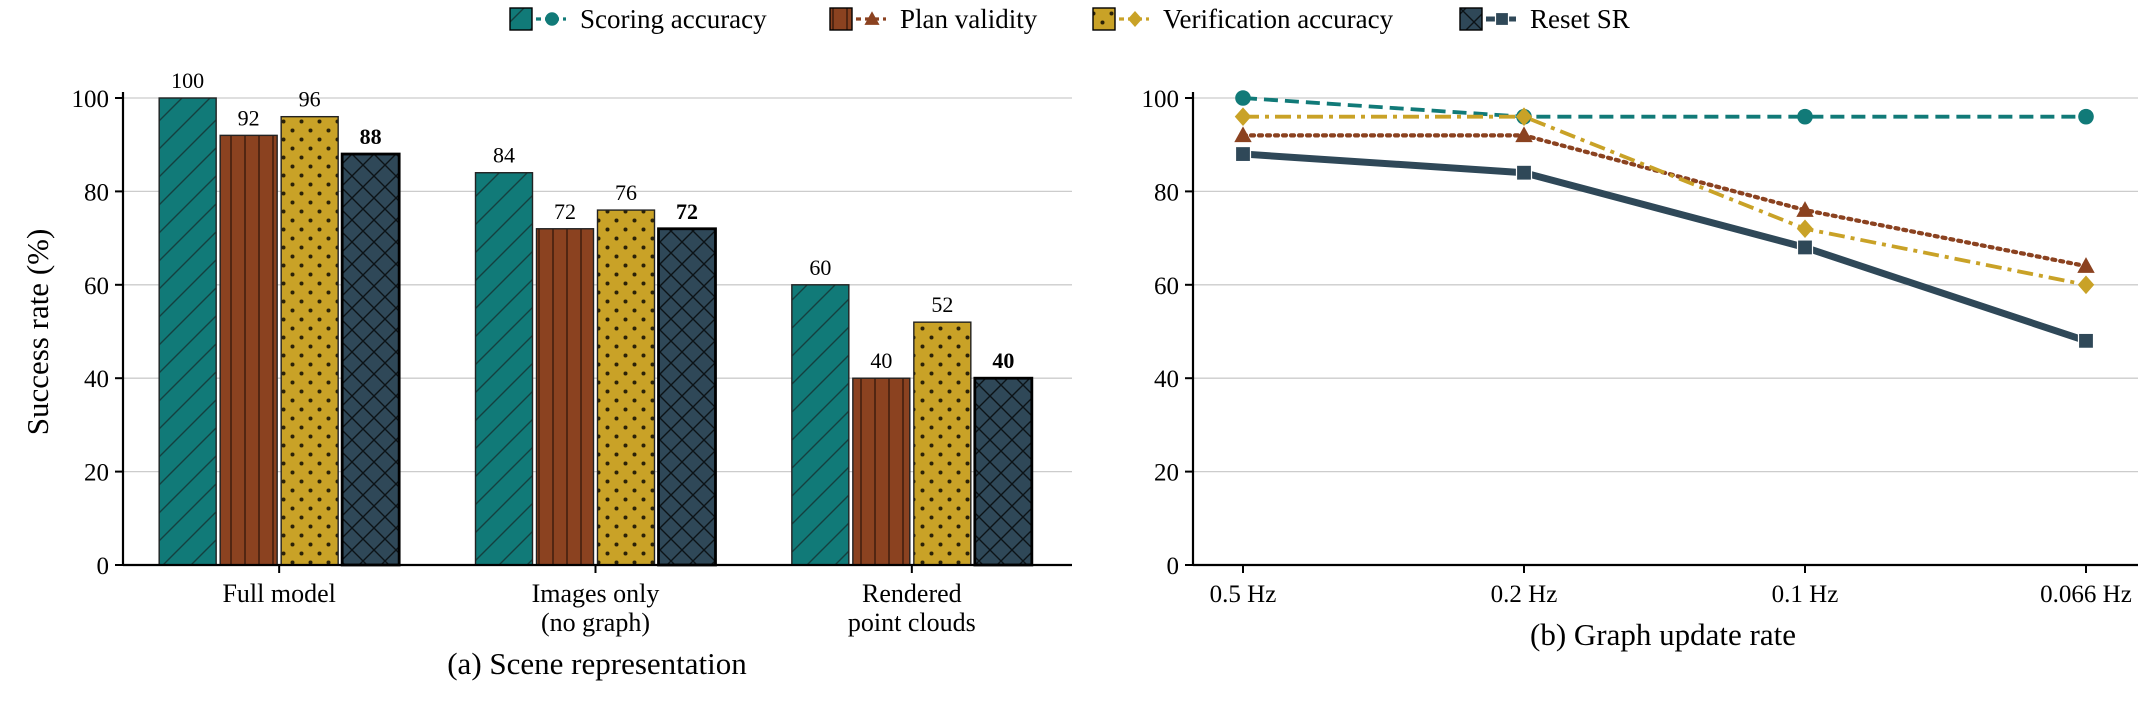 Image resolution: width=2148 pixels, height=720 pixels. I want to click on legend-item-1: Scoring accuracy, so click(638, 19).